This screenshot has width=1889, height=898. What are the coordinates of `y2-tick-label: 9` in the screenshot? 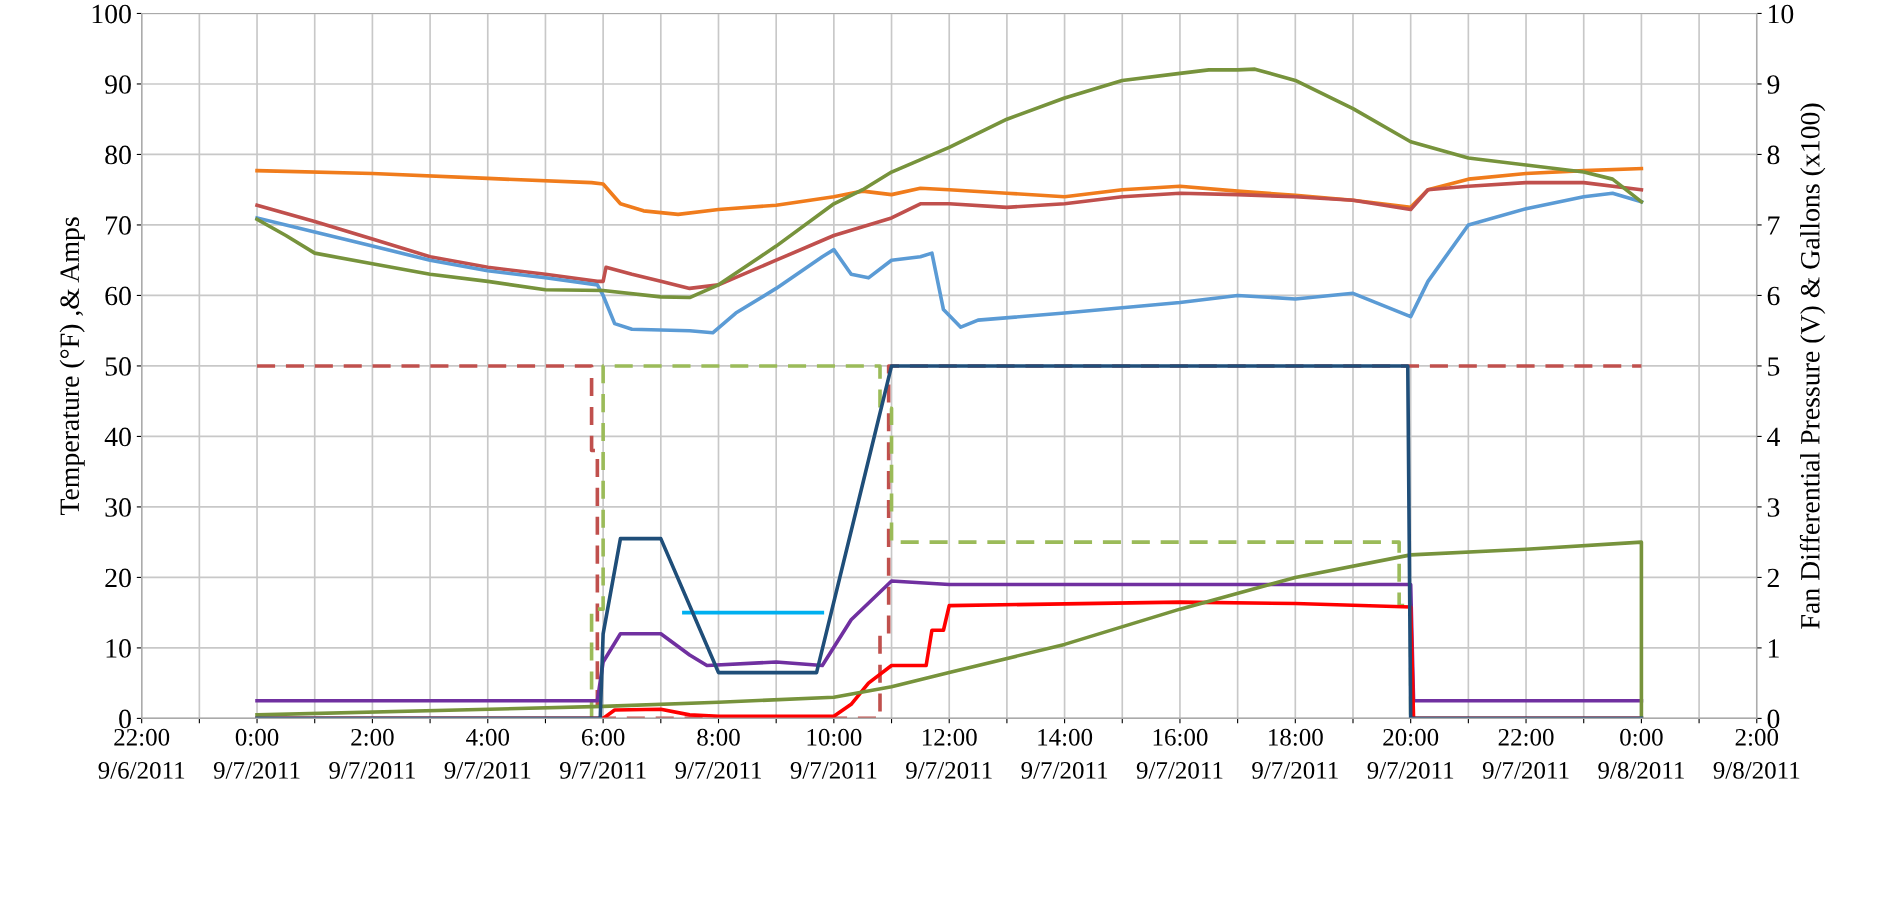 It's located at (1773, 84).